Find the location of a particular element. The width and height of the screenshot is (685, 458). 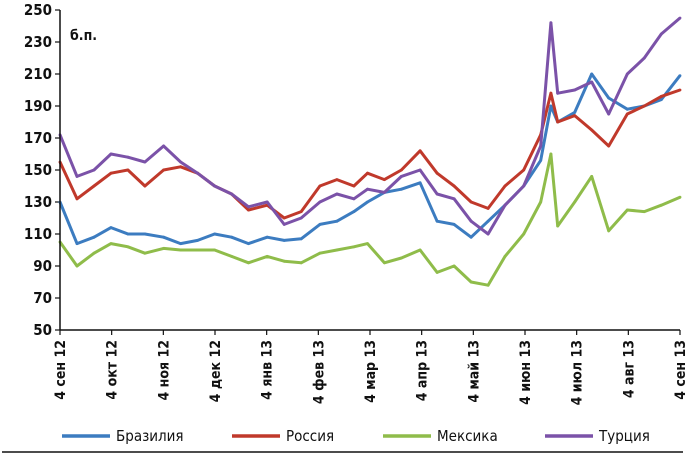

x-tick-label: 4 дек 12 is located at coordinates (216, 371).